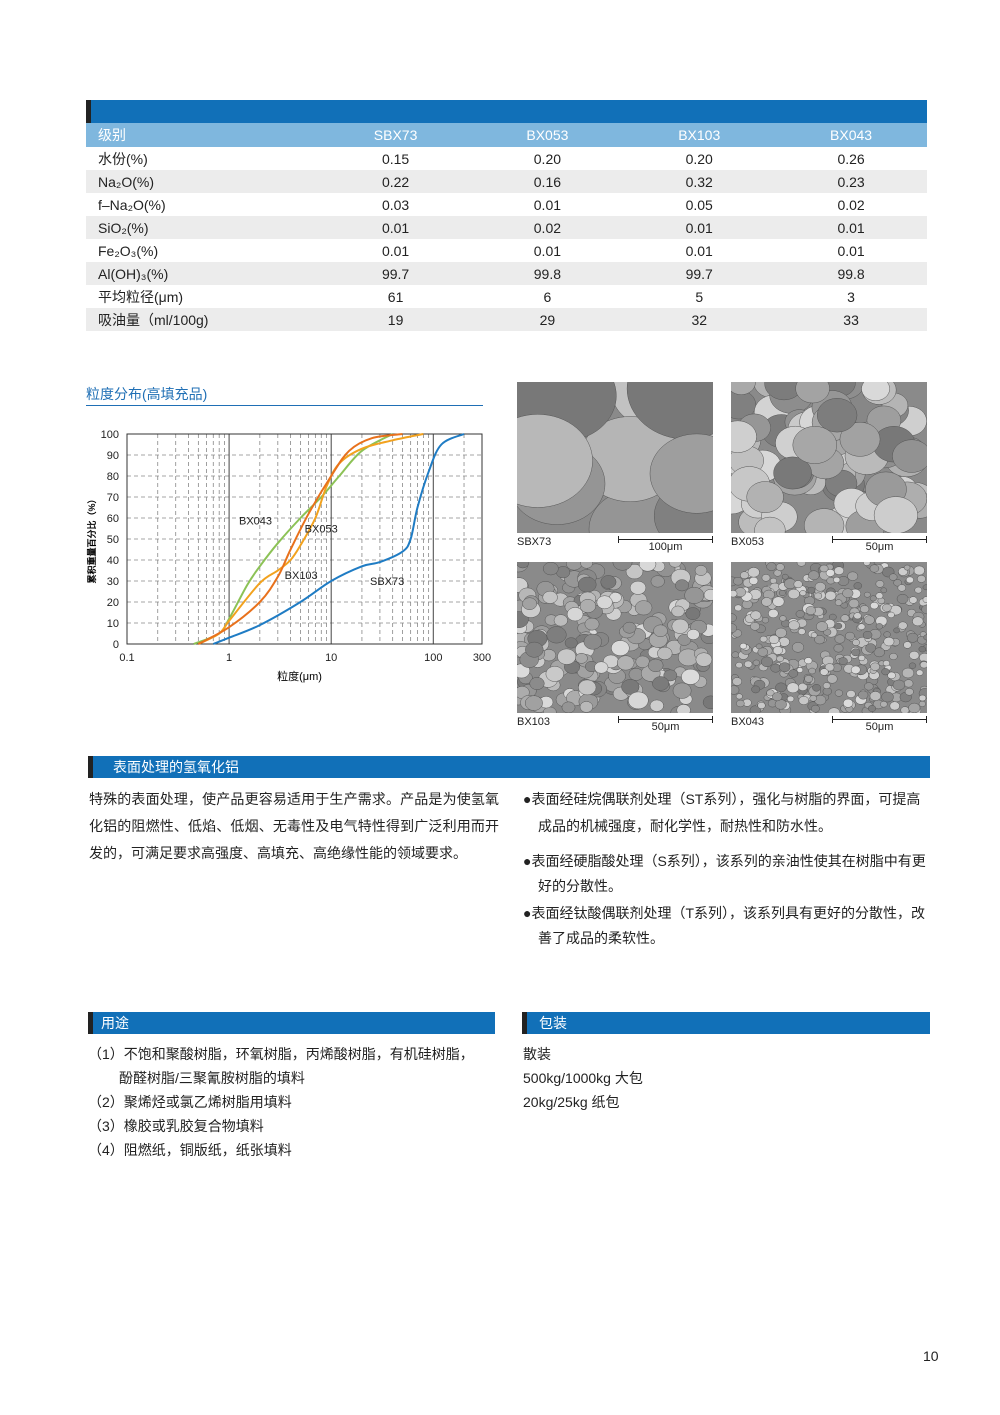  Describe the element at coordinates (203, 227) in the screenshot. I see `row-label: SiO₂(%)` at that location.